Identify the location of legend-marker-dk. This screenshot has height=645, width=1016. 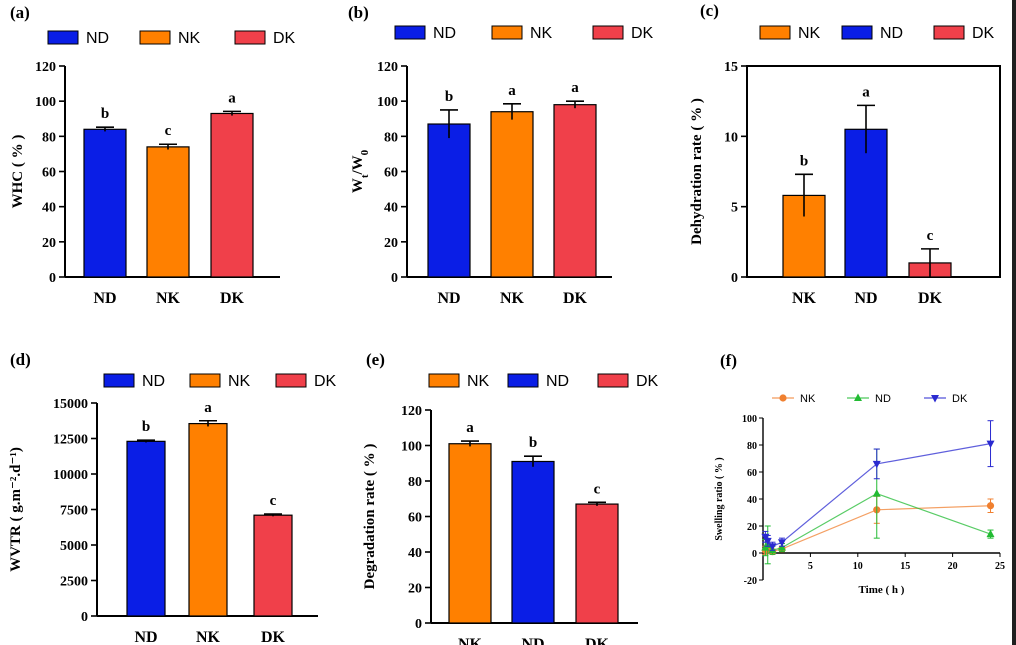
(935, 399).